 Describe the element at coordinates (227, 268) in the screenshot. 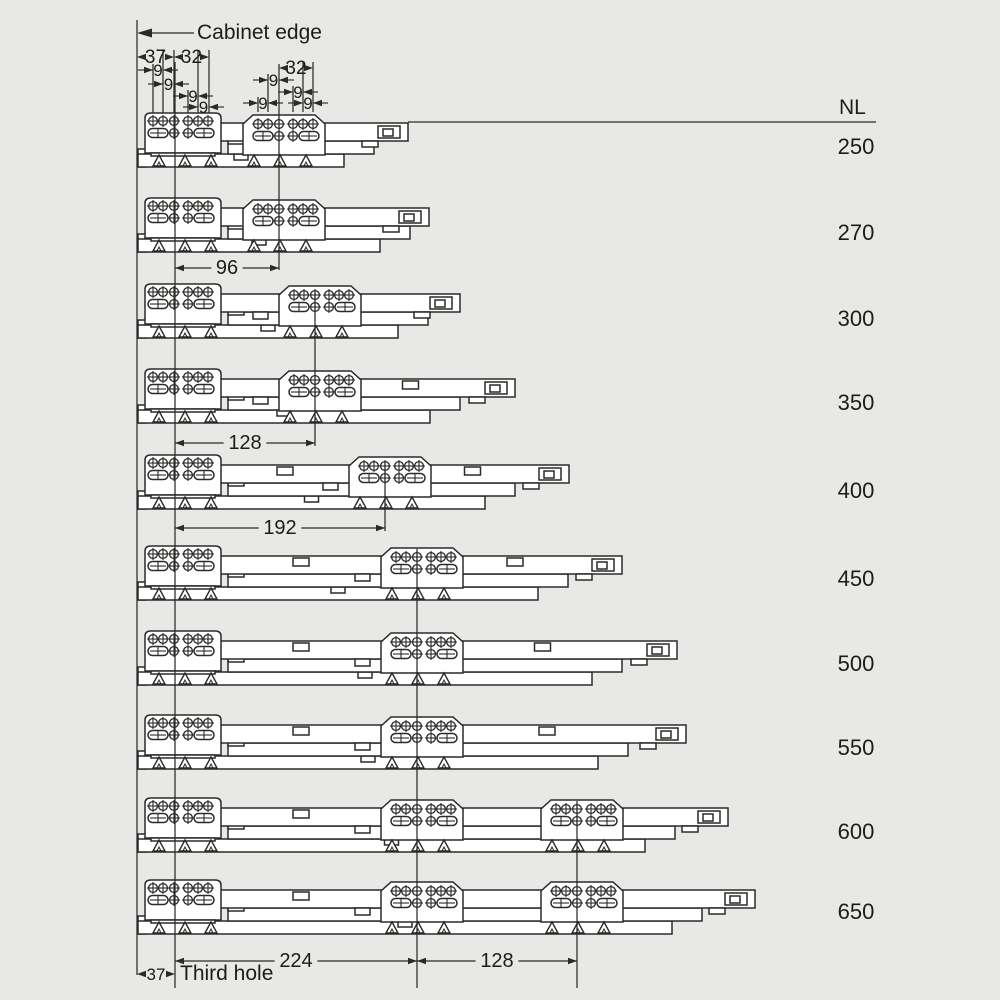

I see `dimension-label: 96` at that location.